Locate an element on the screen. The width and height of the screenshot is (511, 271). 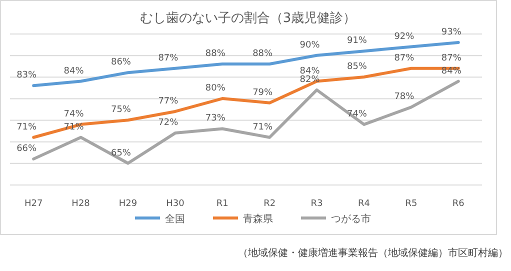
data-label: 92% is located at coordinates (404, 37).